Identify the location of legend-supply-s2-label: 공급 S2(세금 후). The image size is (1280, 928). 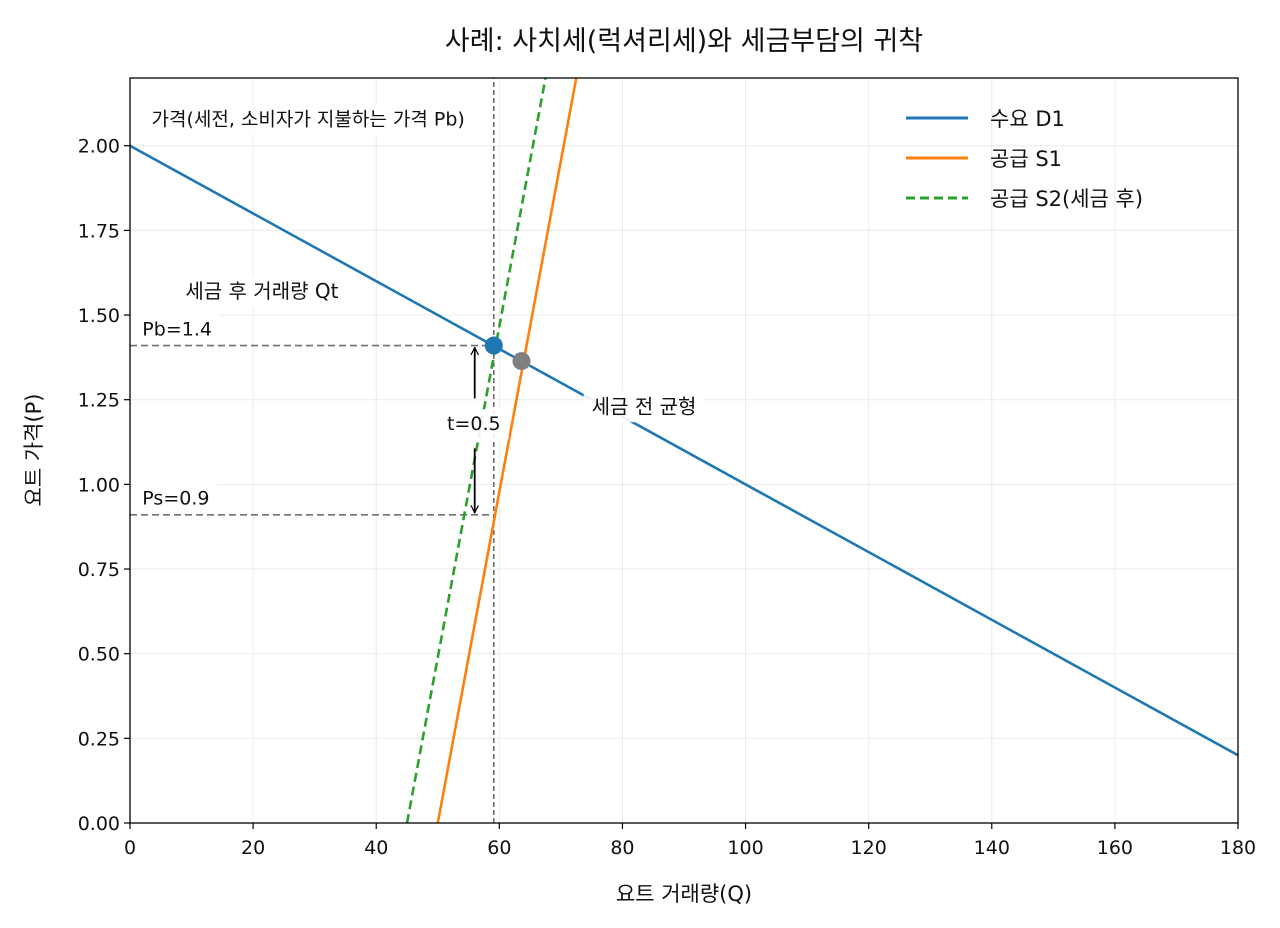
(1066, 199).